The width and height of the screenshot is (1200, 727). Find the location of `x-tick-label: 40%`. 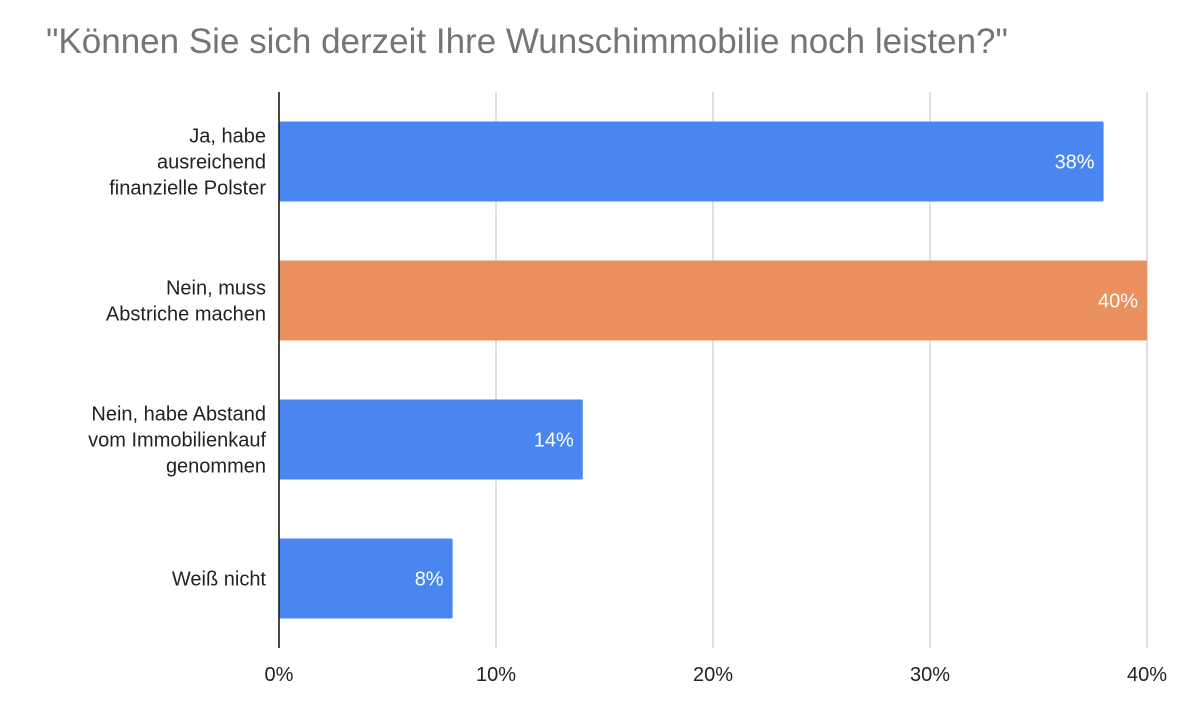

x-tick-label: 40% is located at coordinates (1147, 675).